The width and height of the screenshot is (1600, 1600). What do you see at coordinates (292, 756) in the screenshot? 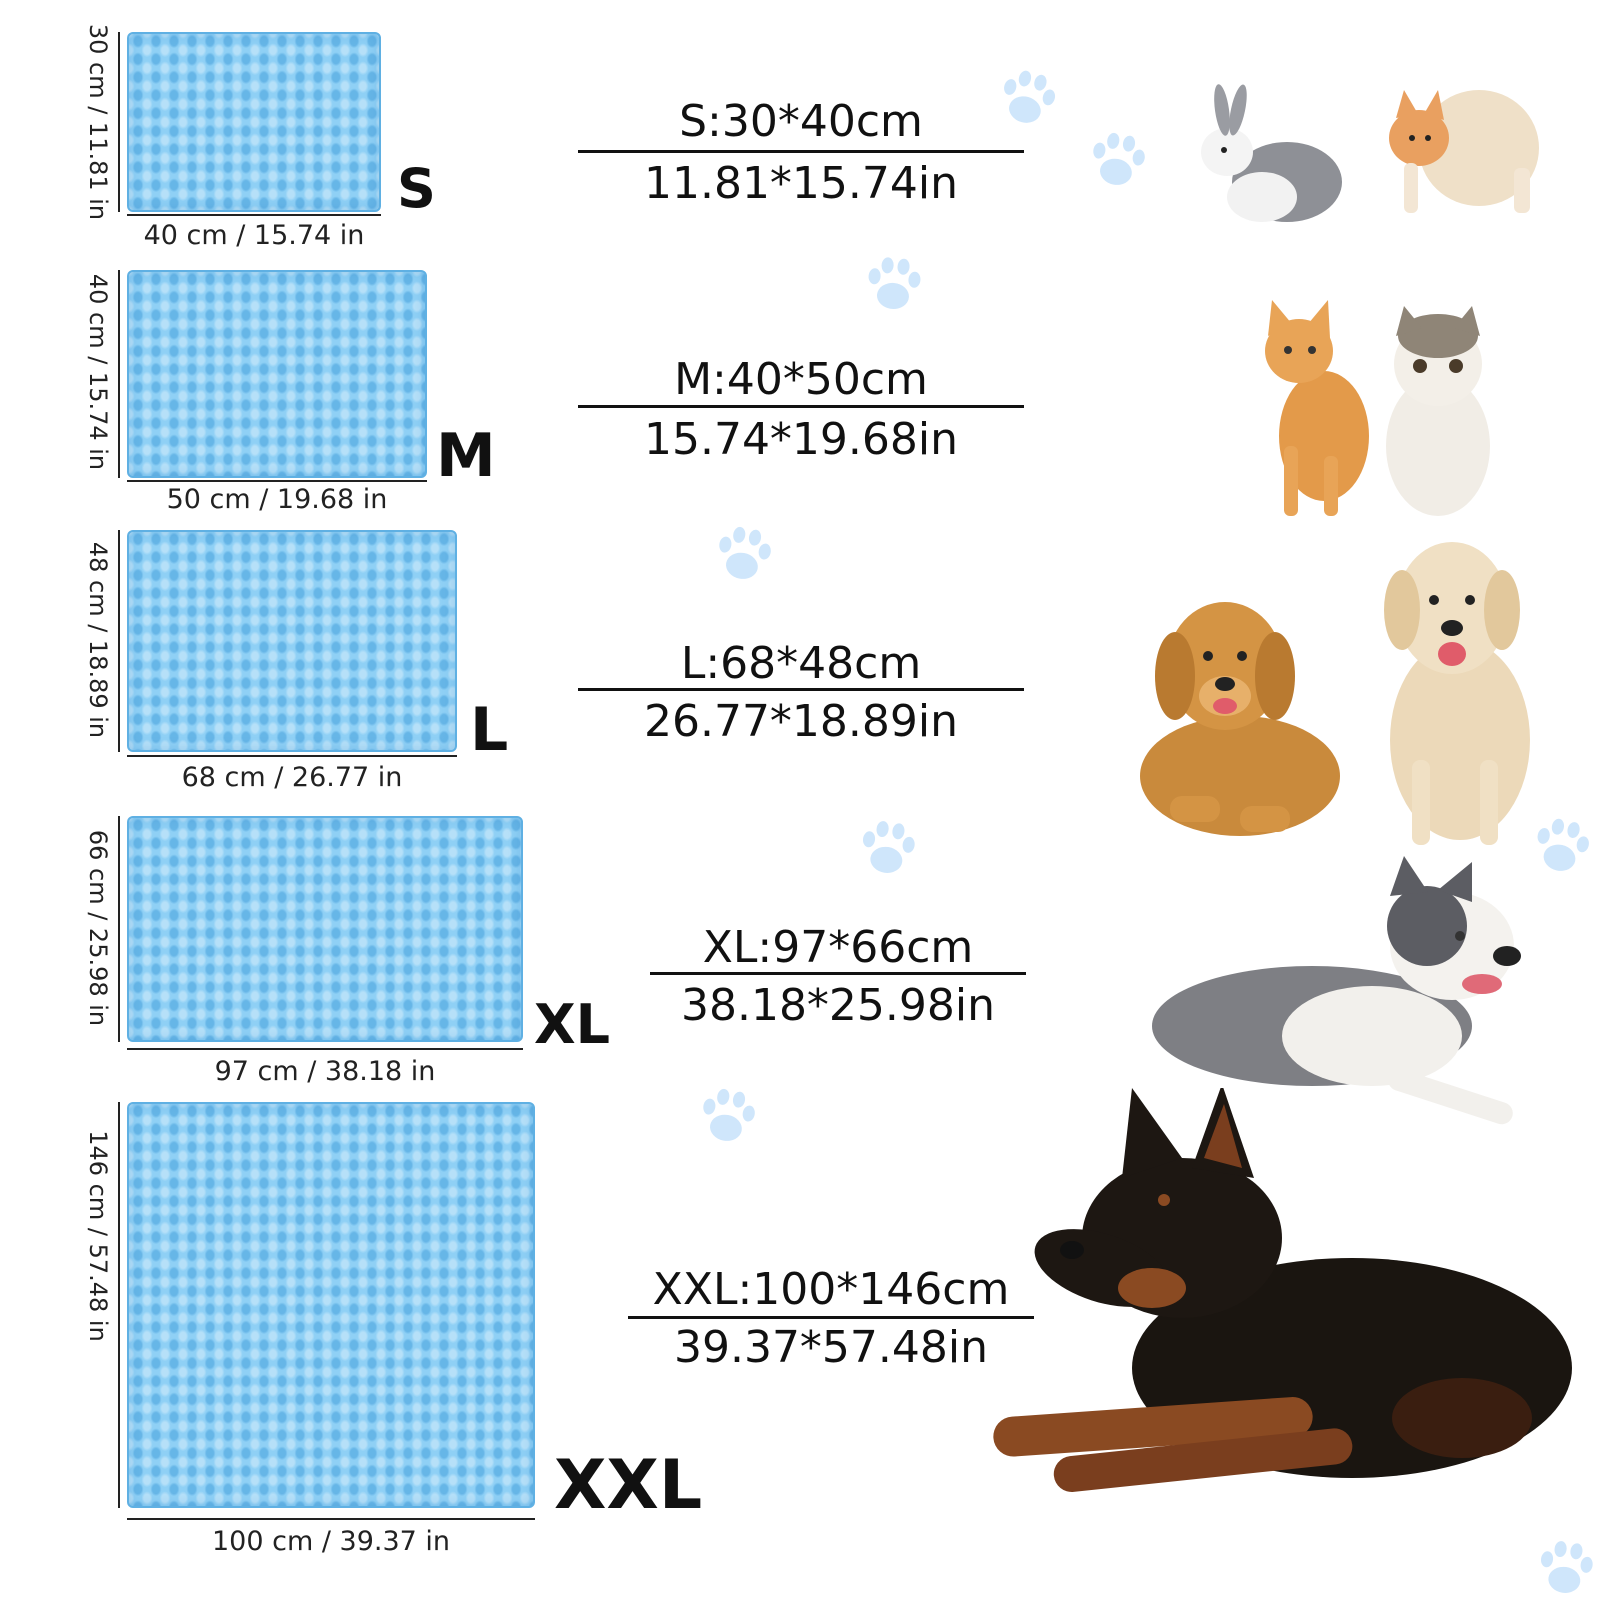
I see `mat-l-width-line` at bounding box center [292, 756].